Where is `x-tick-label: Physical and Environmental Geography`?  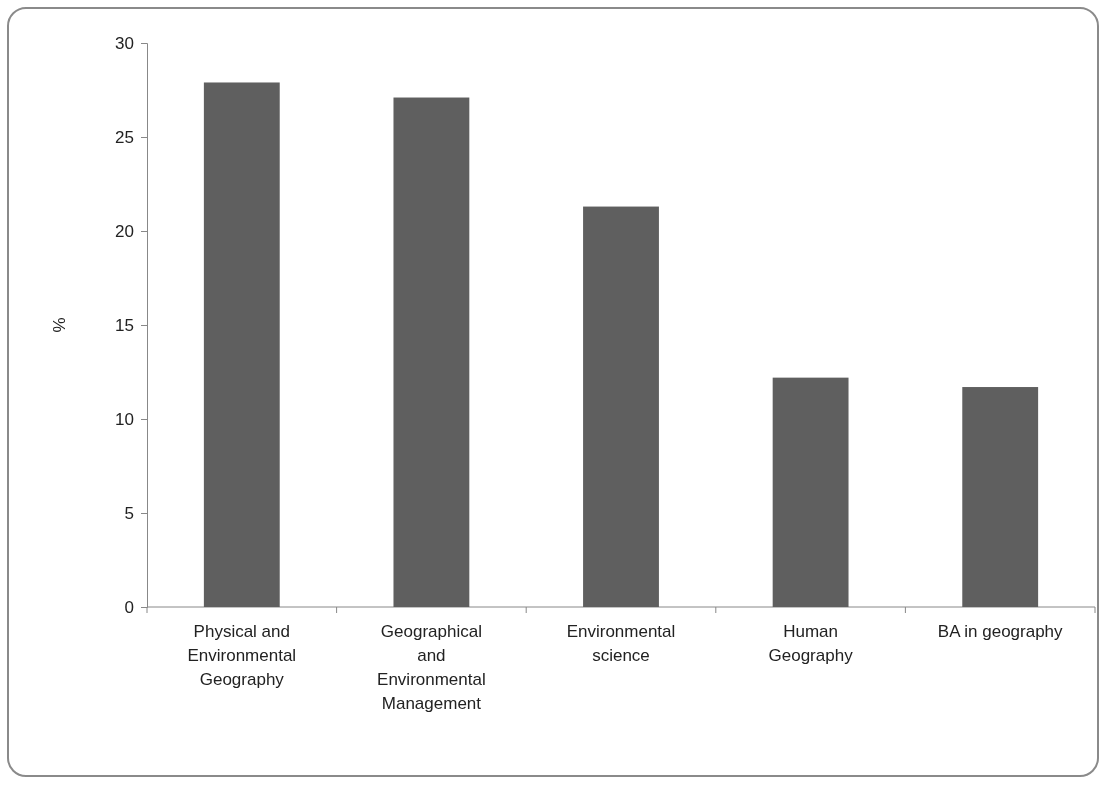 x-tick-label: Physical and Environmental Geography is located at coordinates (242, 655).